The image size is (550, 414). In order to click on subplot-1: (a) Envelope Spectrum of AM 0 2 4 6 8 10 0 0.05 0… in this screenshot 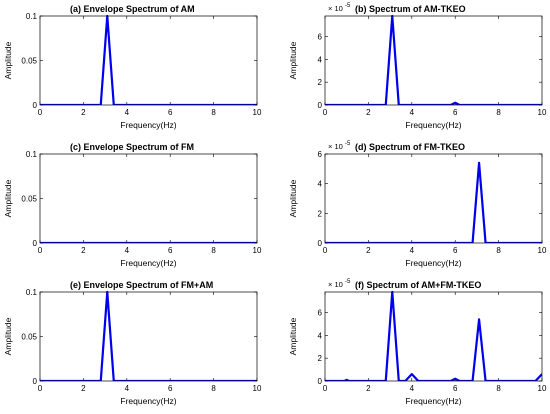, I will do `click(132, 67)`.